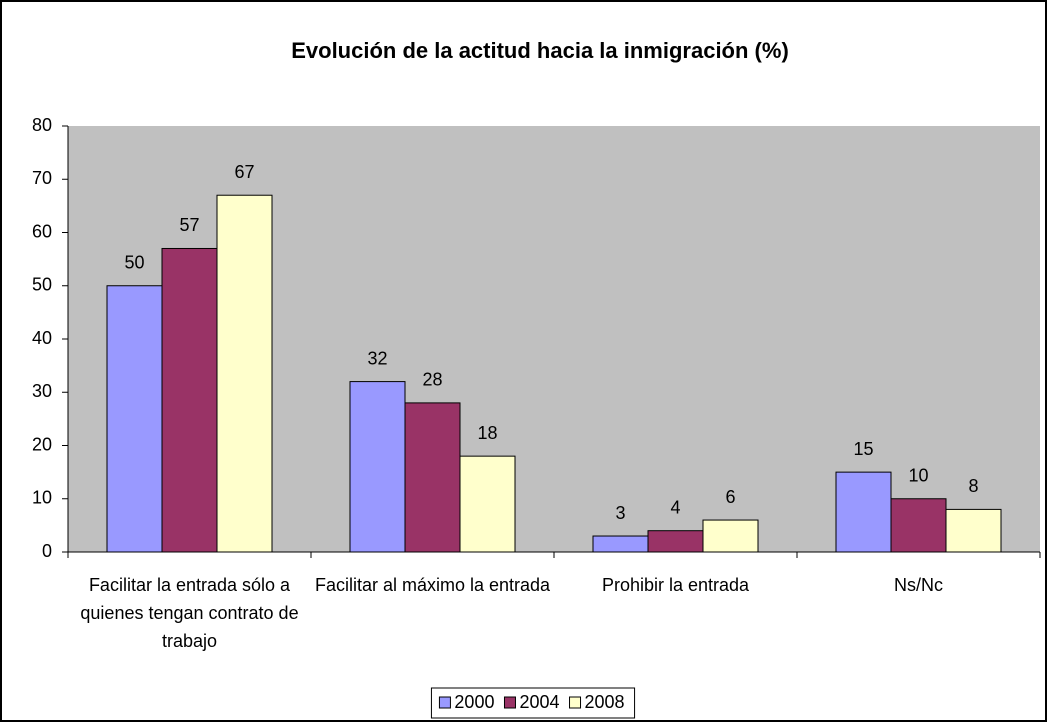 Image resolution: width=1047 pixels, height=722 pixels. I want to click on data-label: 32, so click(377, 358).